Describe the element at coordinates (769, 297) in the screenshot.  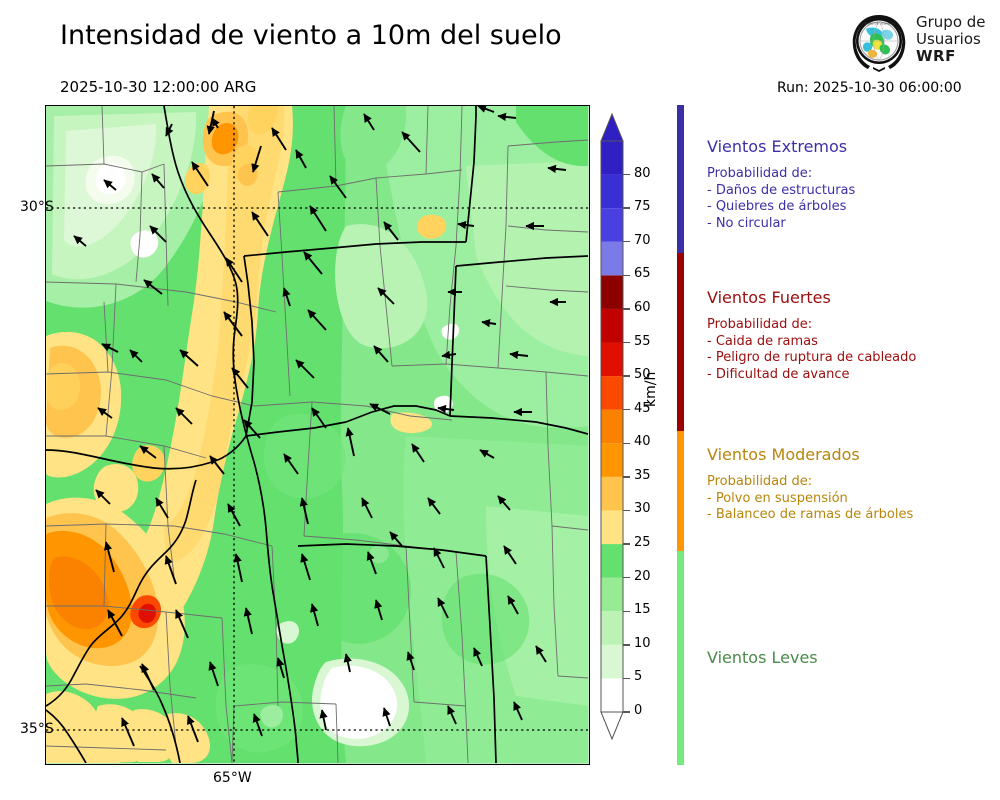
I see `legend-section-title: Vientos Fuertes` at that location.